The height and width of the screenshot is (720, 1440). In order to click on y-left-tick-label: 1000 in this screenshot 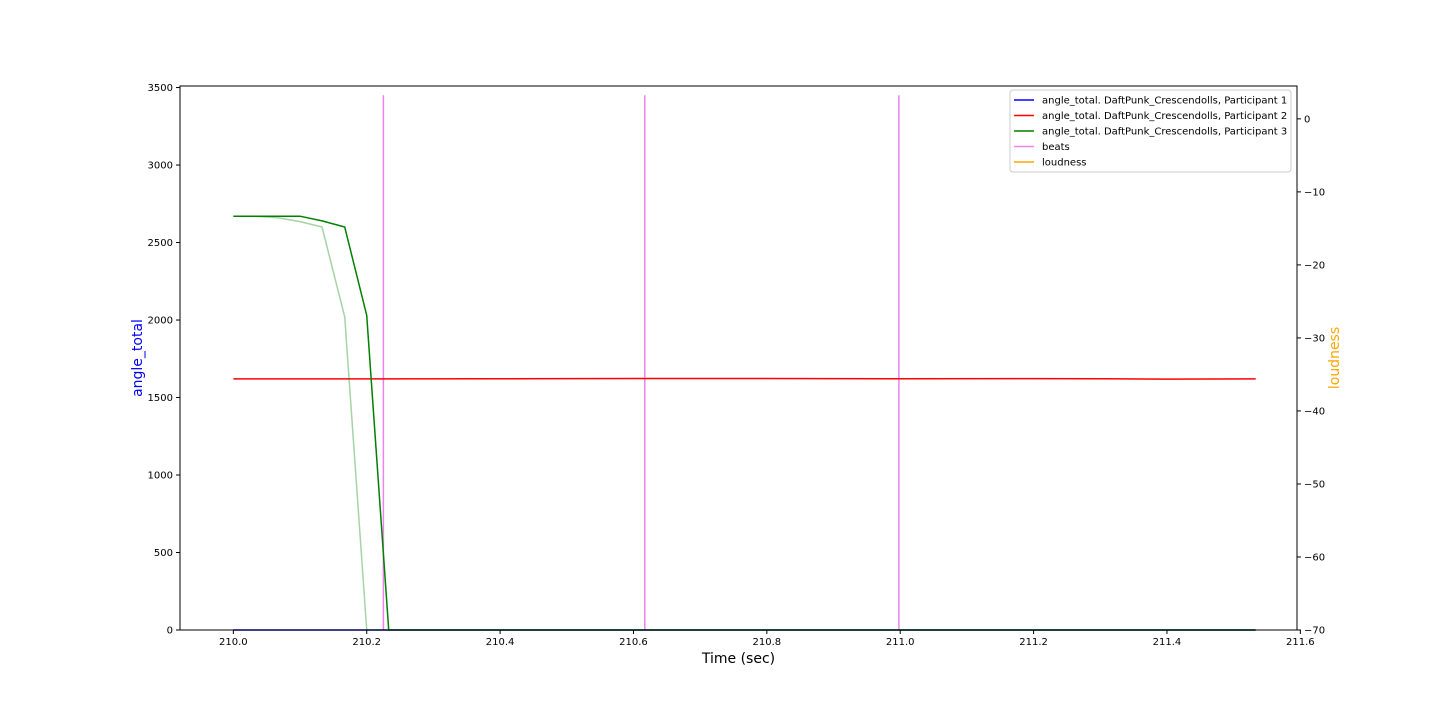, I will do `click(160, 476)`.